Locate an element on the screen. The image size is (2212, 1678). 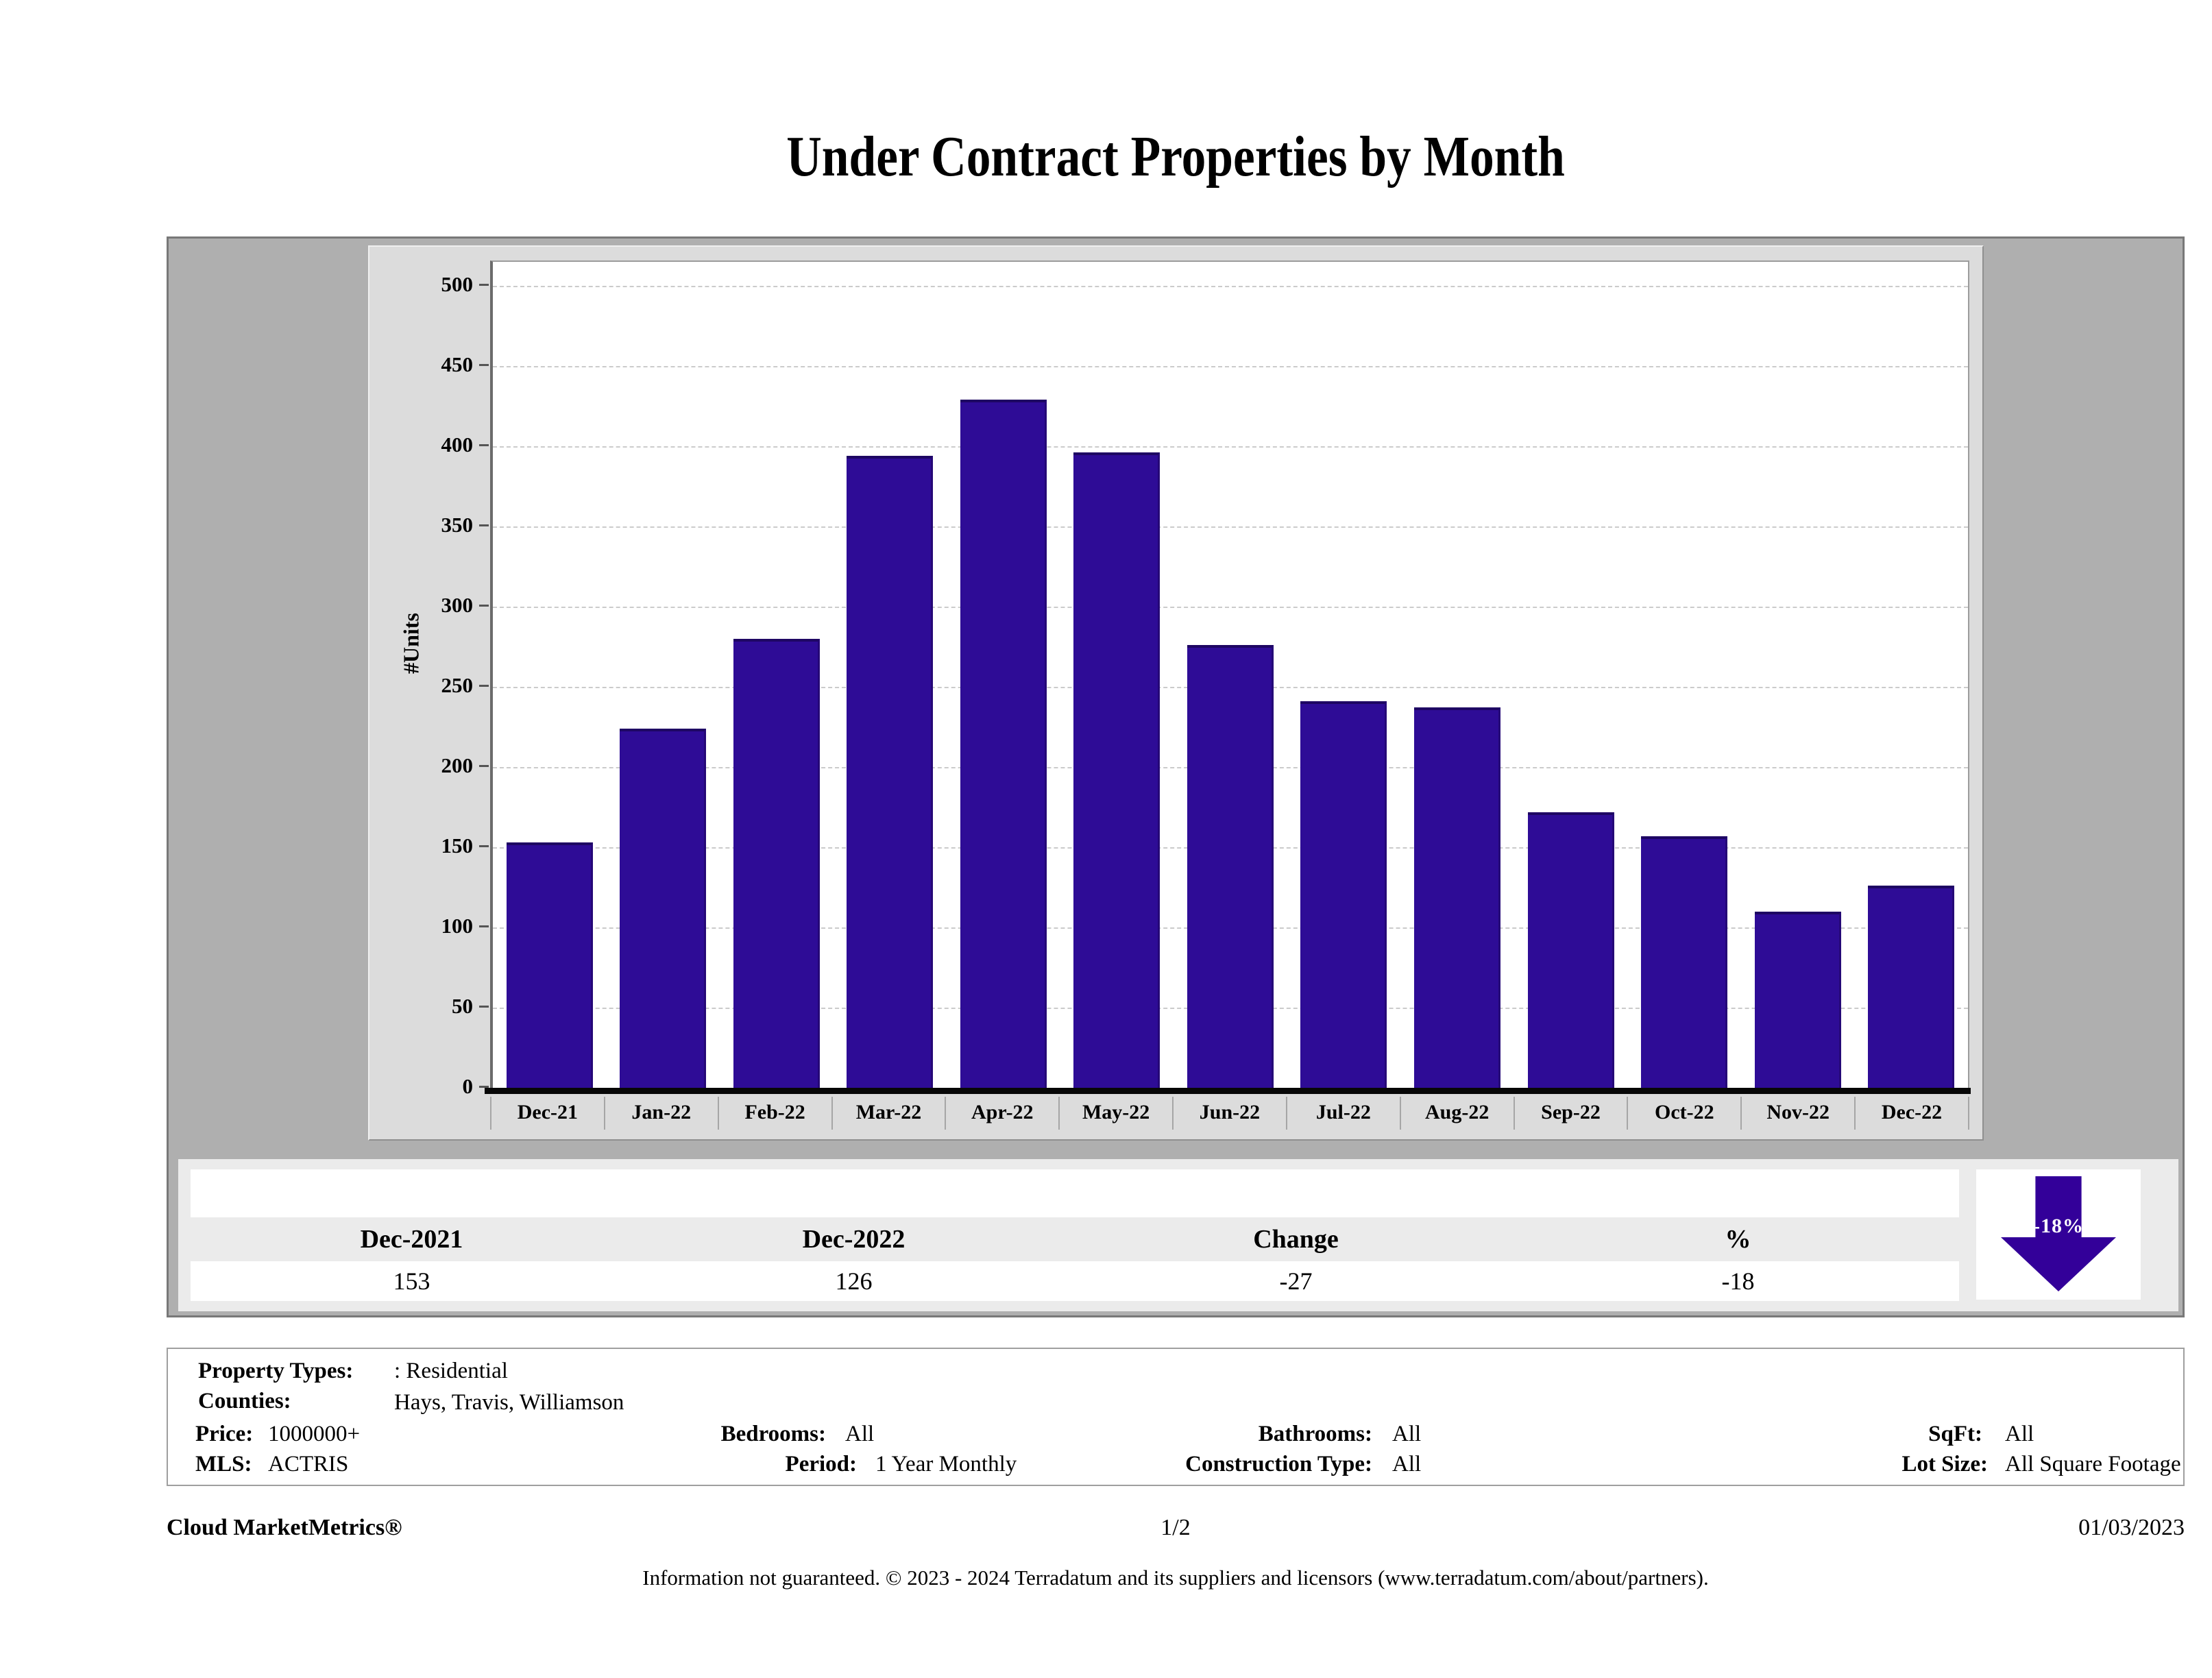
summary-val-Change: -27 is located at coordinates (1296, 1281).